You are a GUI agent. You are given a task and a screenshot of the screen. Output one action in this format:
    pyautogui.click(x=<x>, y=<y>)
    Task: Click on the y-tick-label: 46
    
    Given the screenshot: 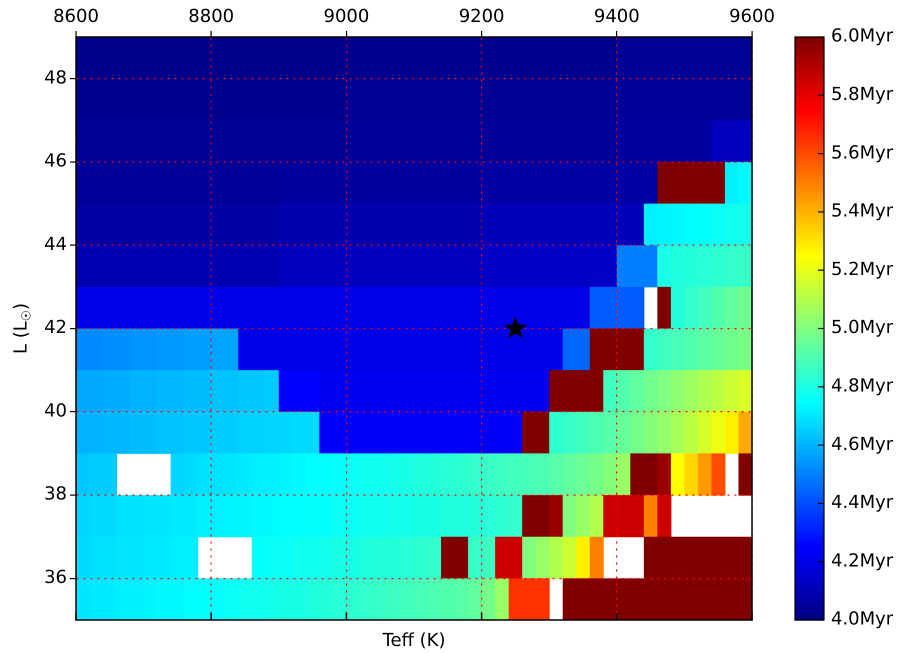 What is the action you would take?
    pyautogui.click(x=55, y=161)
    